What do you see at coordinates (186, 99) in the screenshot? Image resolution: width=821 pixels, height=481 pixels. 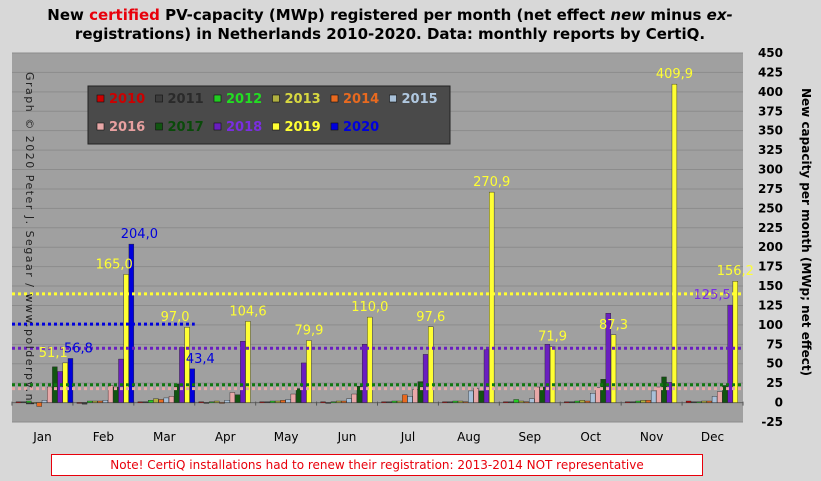 I see `legend-label: 2011` at bounding box center [186, 99].